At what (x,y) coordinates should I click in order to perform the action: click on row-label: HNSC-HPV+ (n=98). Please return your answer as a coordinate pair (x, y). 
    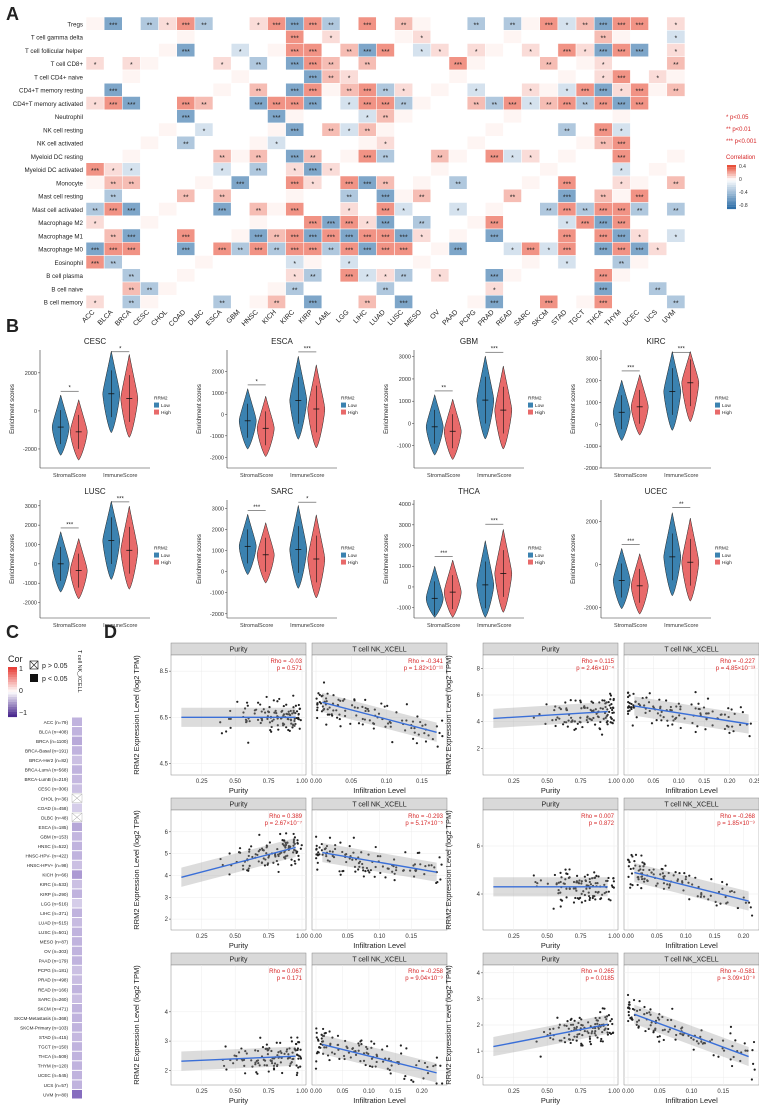
    Looking at the image, I should click on (48, 865).